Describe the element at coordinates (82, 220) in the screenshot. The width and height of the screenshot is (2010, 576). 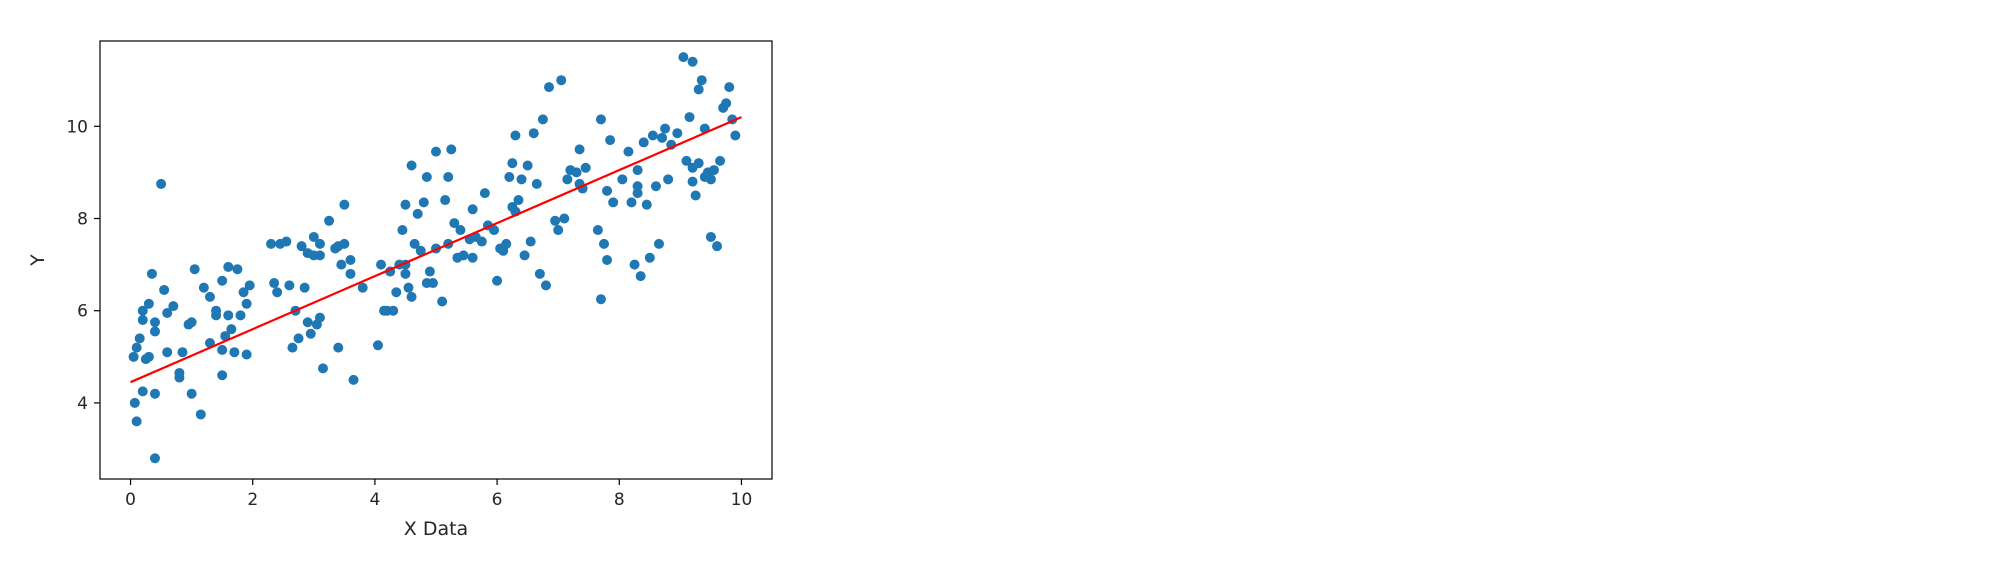
I see `y-tick-label: 8` at that location.